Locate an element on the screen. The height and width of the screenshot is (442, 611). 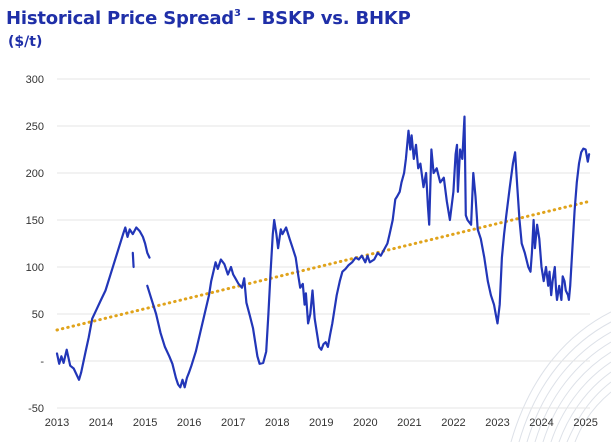
y-tick-label: 250 is located at coordinates (35, 127).